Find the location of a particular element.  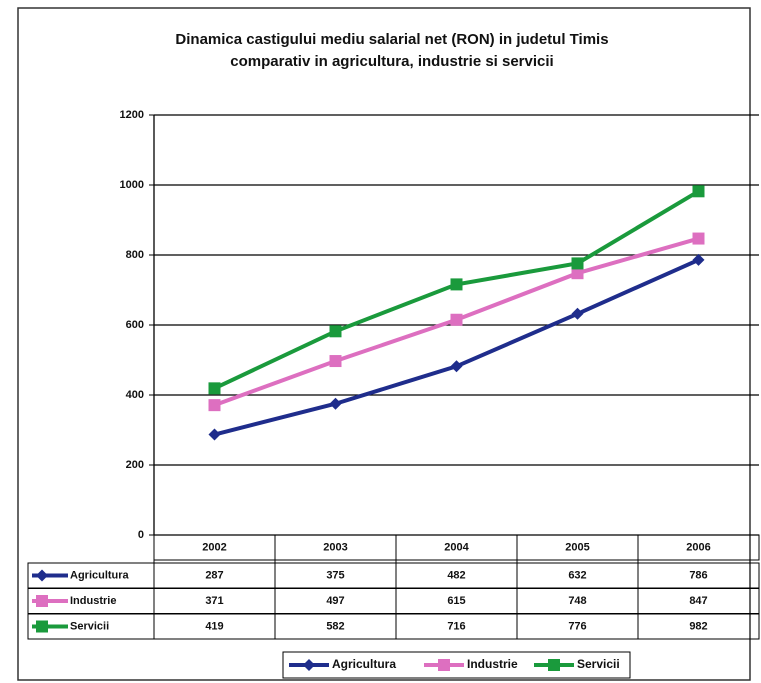

table-value: 375 is located at coordinates (335, 575).